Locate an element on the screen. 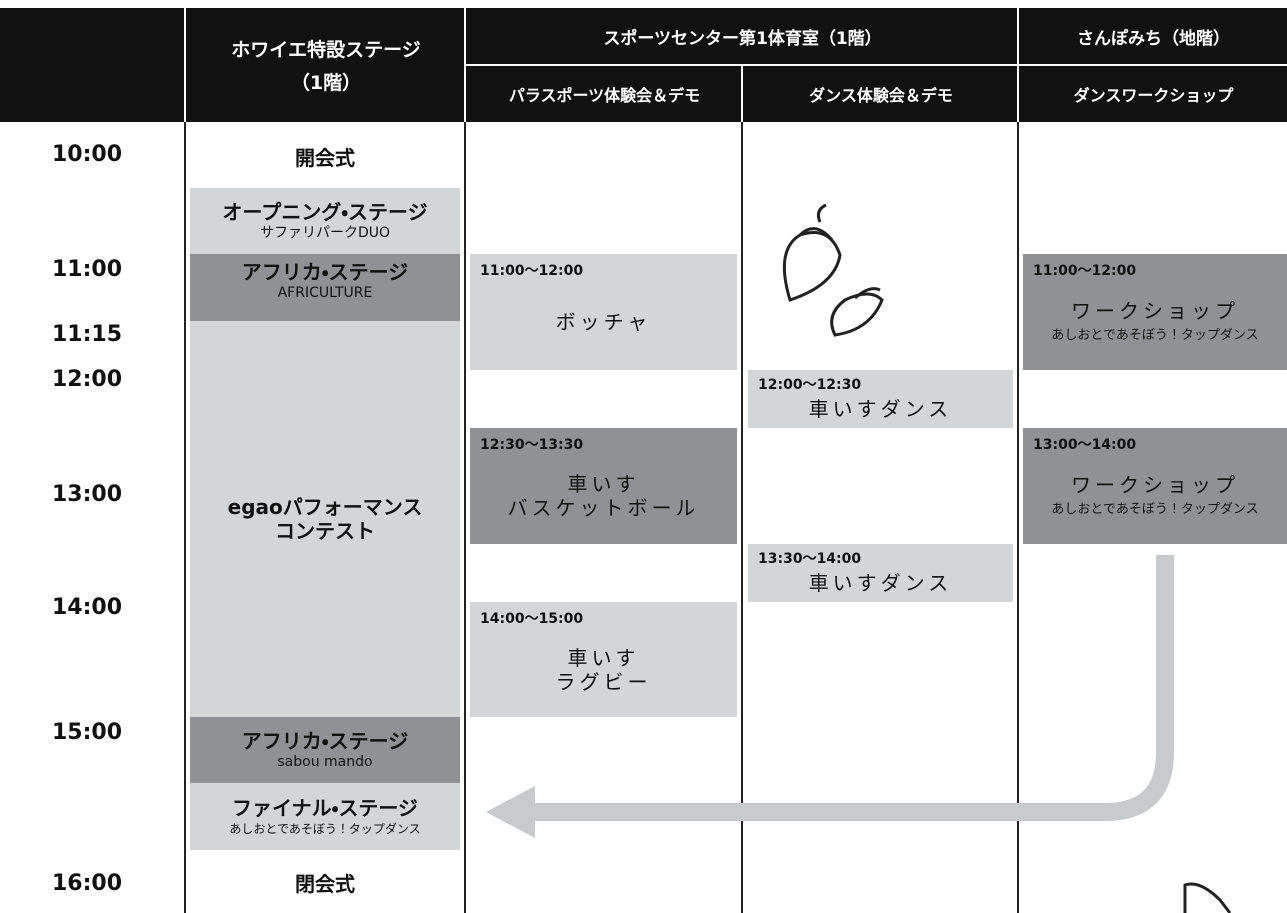 This screenshot has height=913, width=1287. event: アフリカ・ステージ AFRICULTURE is located at coordinates (325, 287).